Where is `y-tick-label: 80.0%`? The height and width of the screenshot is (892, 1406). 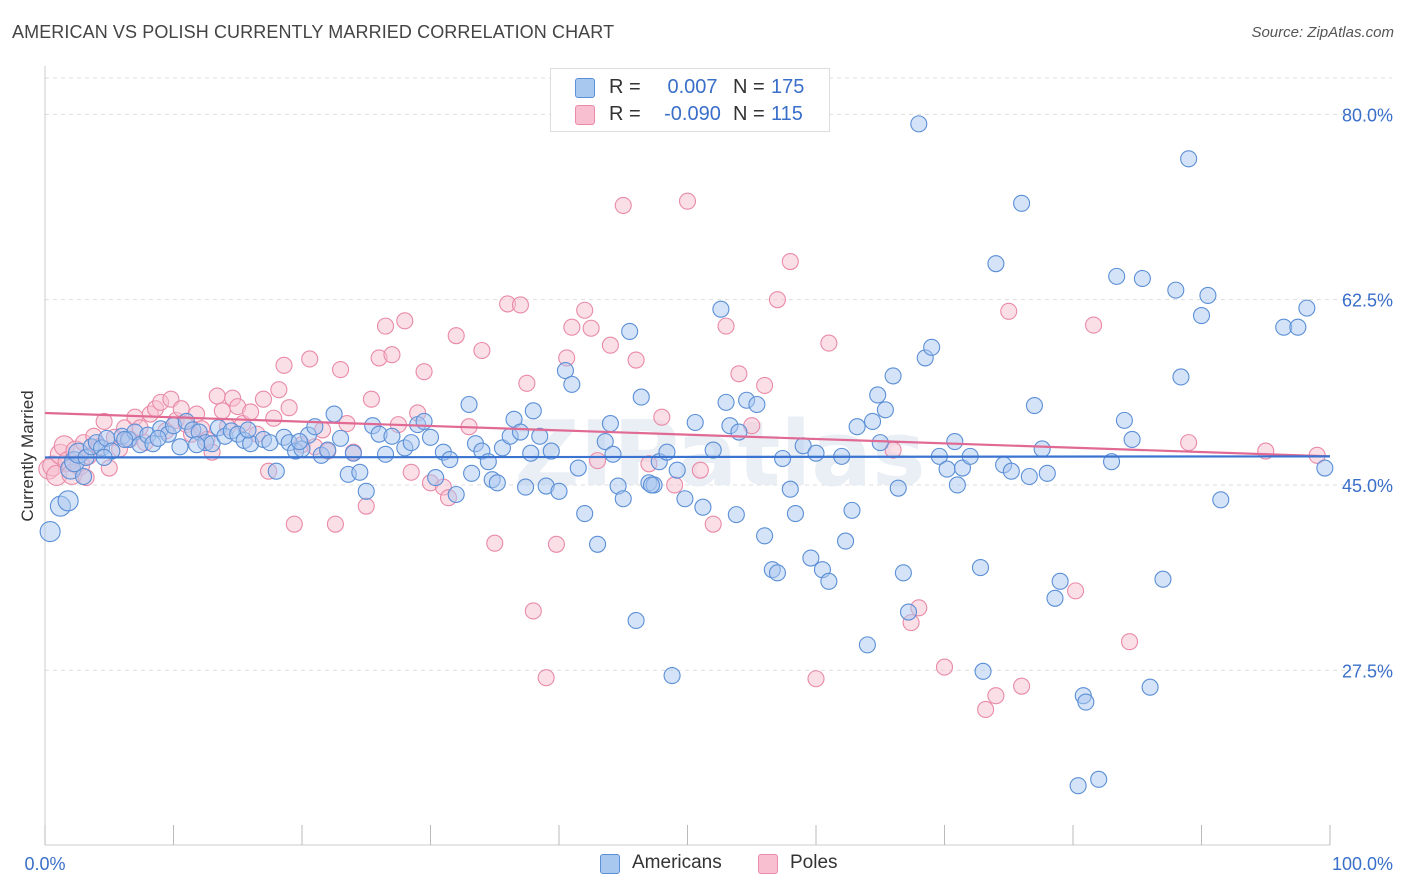 y-tick-label: 80.0% is located at coordinates (1367, 115).